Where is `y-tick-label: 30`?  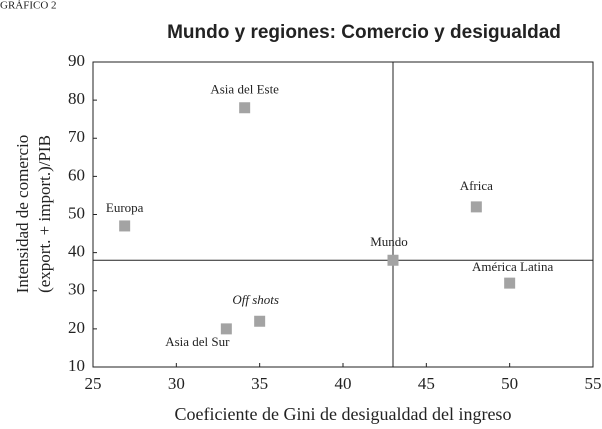 y-tick-label: 30 is located at coordinates (76, 289).